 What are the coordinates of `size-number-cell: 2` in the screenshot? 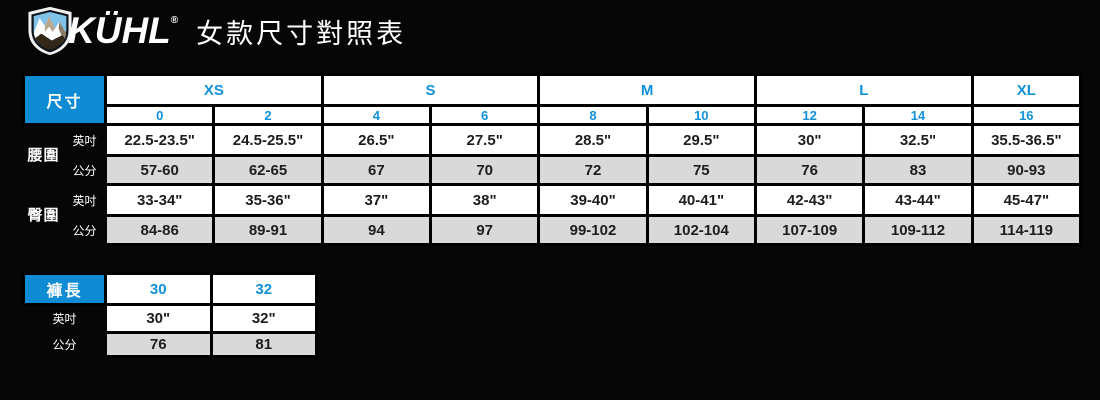 It's located at (268, 115).